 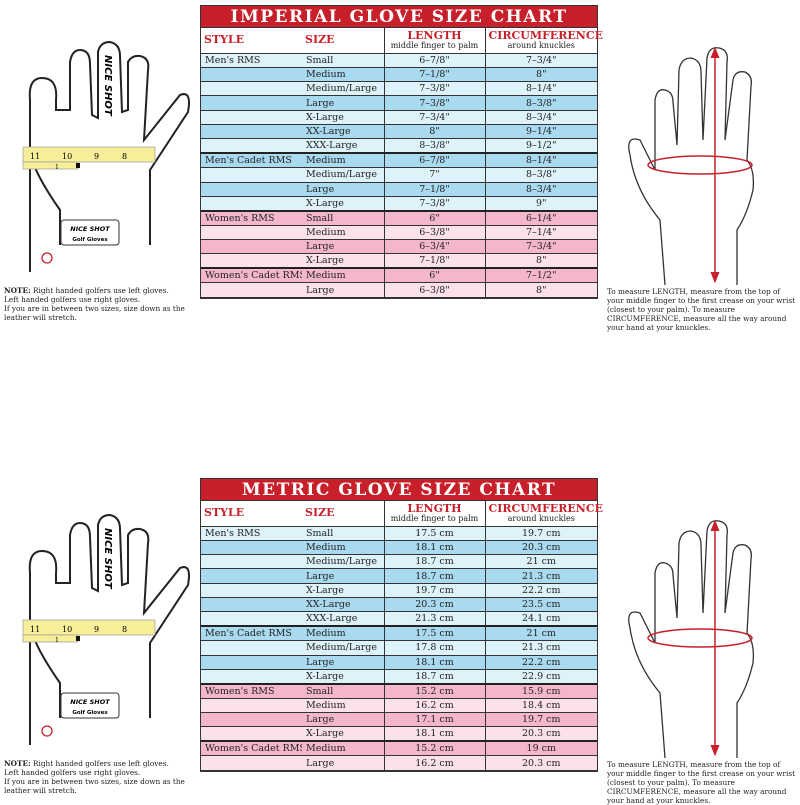 What do you see at coordinates (543, 41) in the screenshot?
I see `header-circumference: CIRCUMFERENCE around knuckles` at bounding box center [543, 41].